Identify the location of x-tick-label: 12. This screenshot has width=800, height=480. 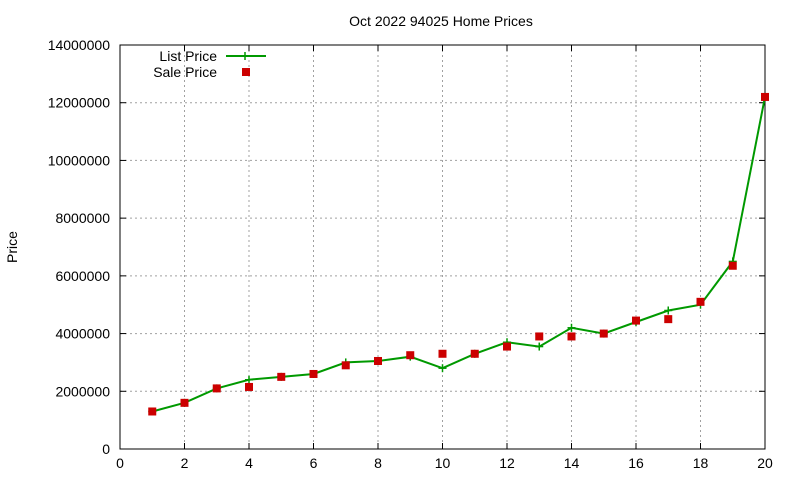
(507, 463).